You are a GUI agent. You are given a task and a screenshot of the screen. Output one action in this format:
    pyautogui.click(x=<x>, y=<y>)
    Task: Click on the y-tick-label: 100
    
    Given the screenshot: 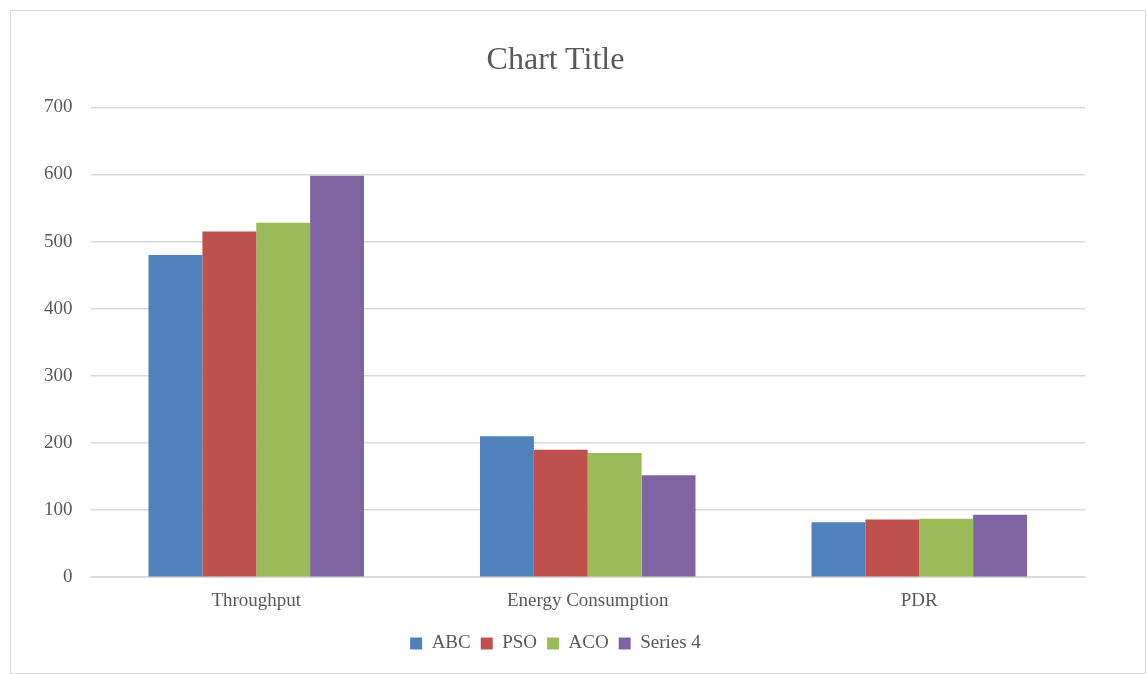 What is the action you would take?
    pyautogui.click(x=58, y=509)
    